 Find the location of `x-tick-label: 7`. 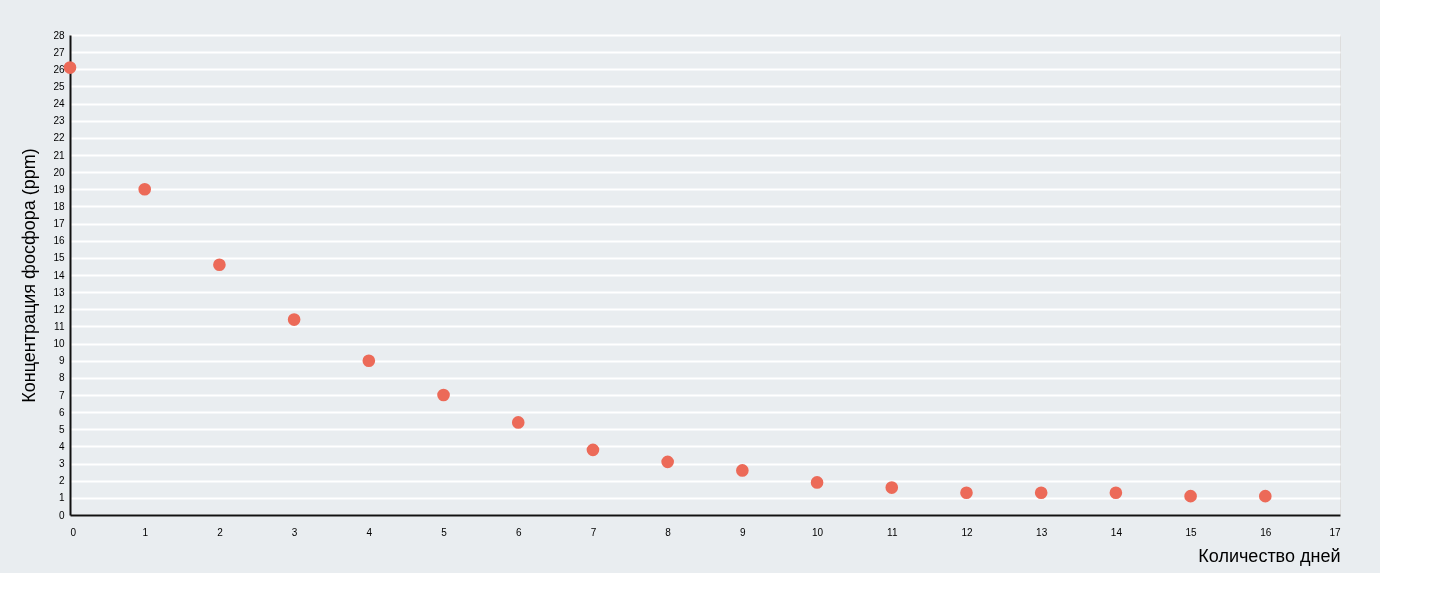

x-tick-label: 7 is located at coordinates (593, 532).